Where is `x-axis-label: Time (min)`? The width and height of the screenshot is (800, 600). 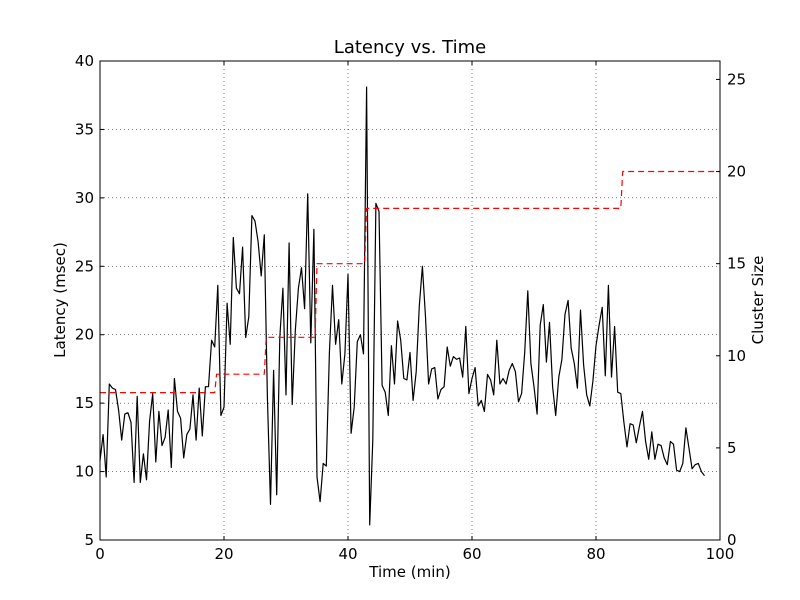 x-axis-label: Time (min) is located at coordinates (409, 572).